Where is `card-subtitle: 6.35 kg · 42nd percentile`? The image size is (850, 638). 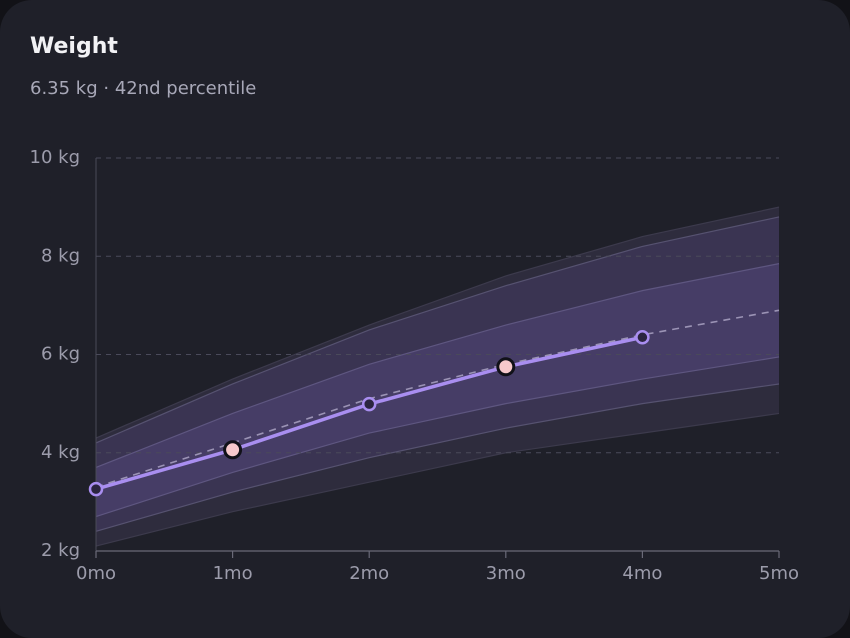 card-subtitle: 6.35 kg · 42nd percentile is located at coordinates (143, 88).